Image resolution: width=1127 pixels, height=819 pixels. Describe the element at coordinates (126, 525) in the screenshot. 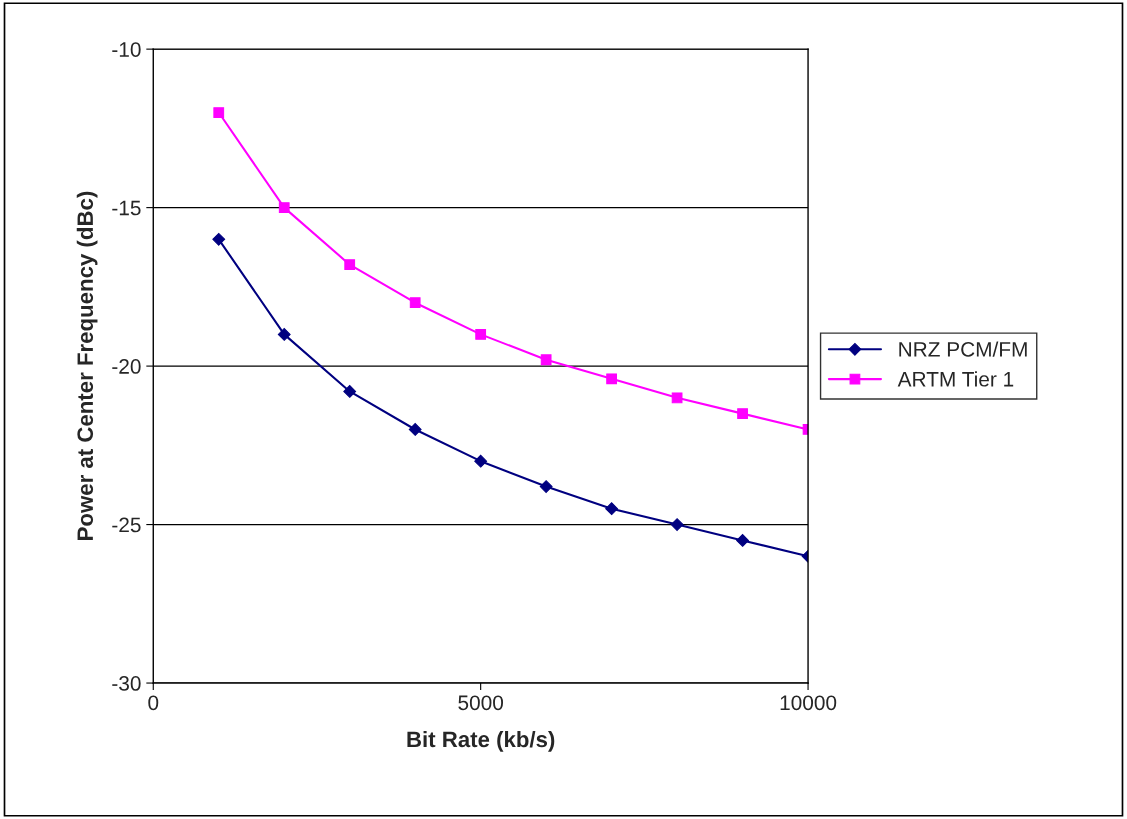

I see `y-tick-label: -25` at that location.